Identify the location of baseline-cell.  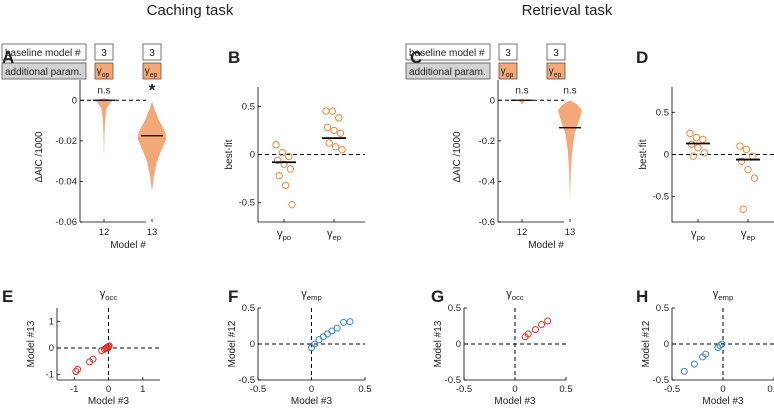
(556, 52).